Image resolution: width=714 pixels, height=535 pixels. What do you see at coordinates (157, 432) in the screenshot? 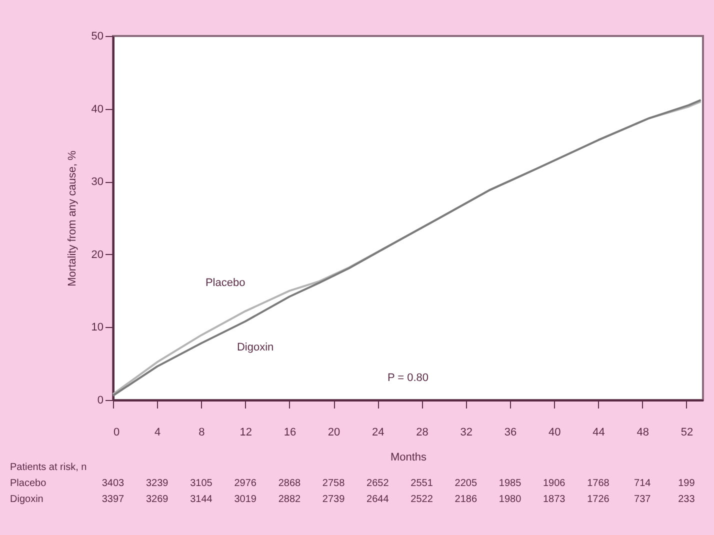
I see `x-tick-label: 4` at bounding box center [157, 432].